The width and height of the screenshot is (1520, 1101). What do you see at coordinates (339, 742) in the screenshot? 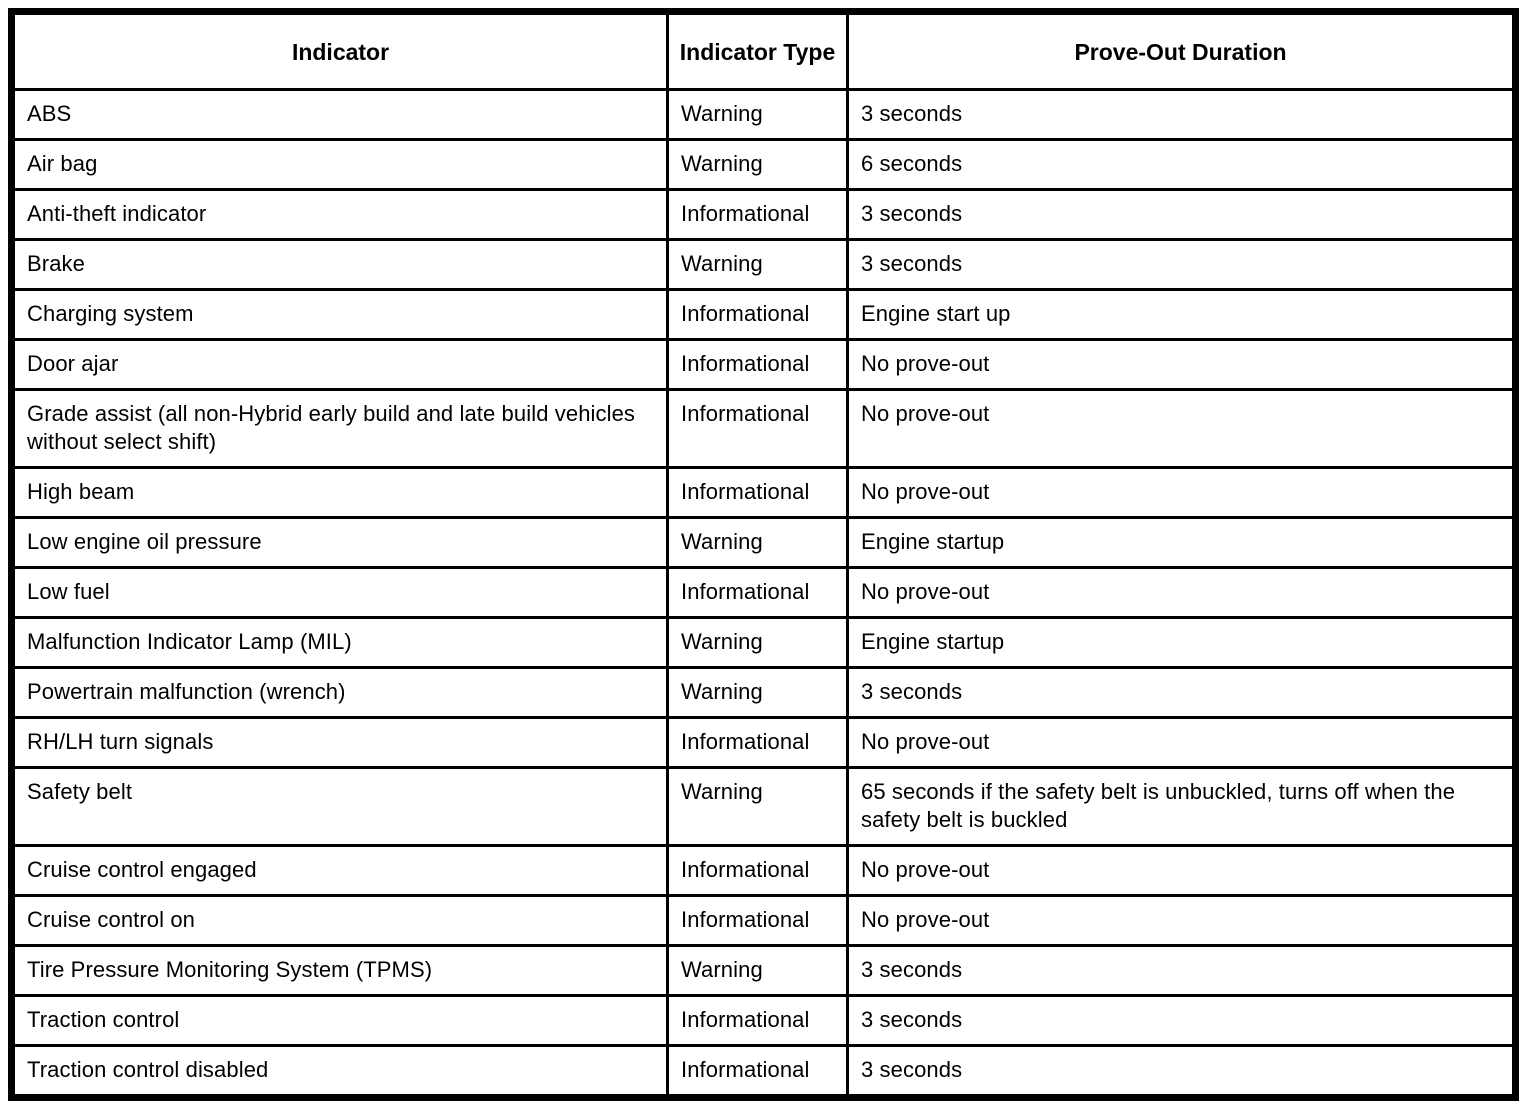
I see `indicator-cell: RH/LH turn signals` at bounding box center [339, 742].